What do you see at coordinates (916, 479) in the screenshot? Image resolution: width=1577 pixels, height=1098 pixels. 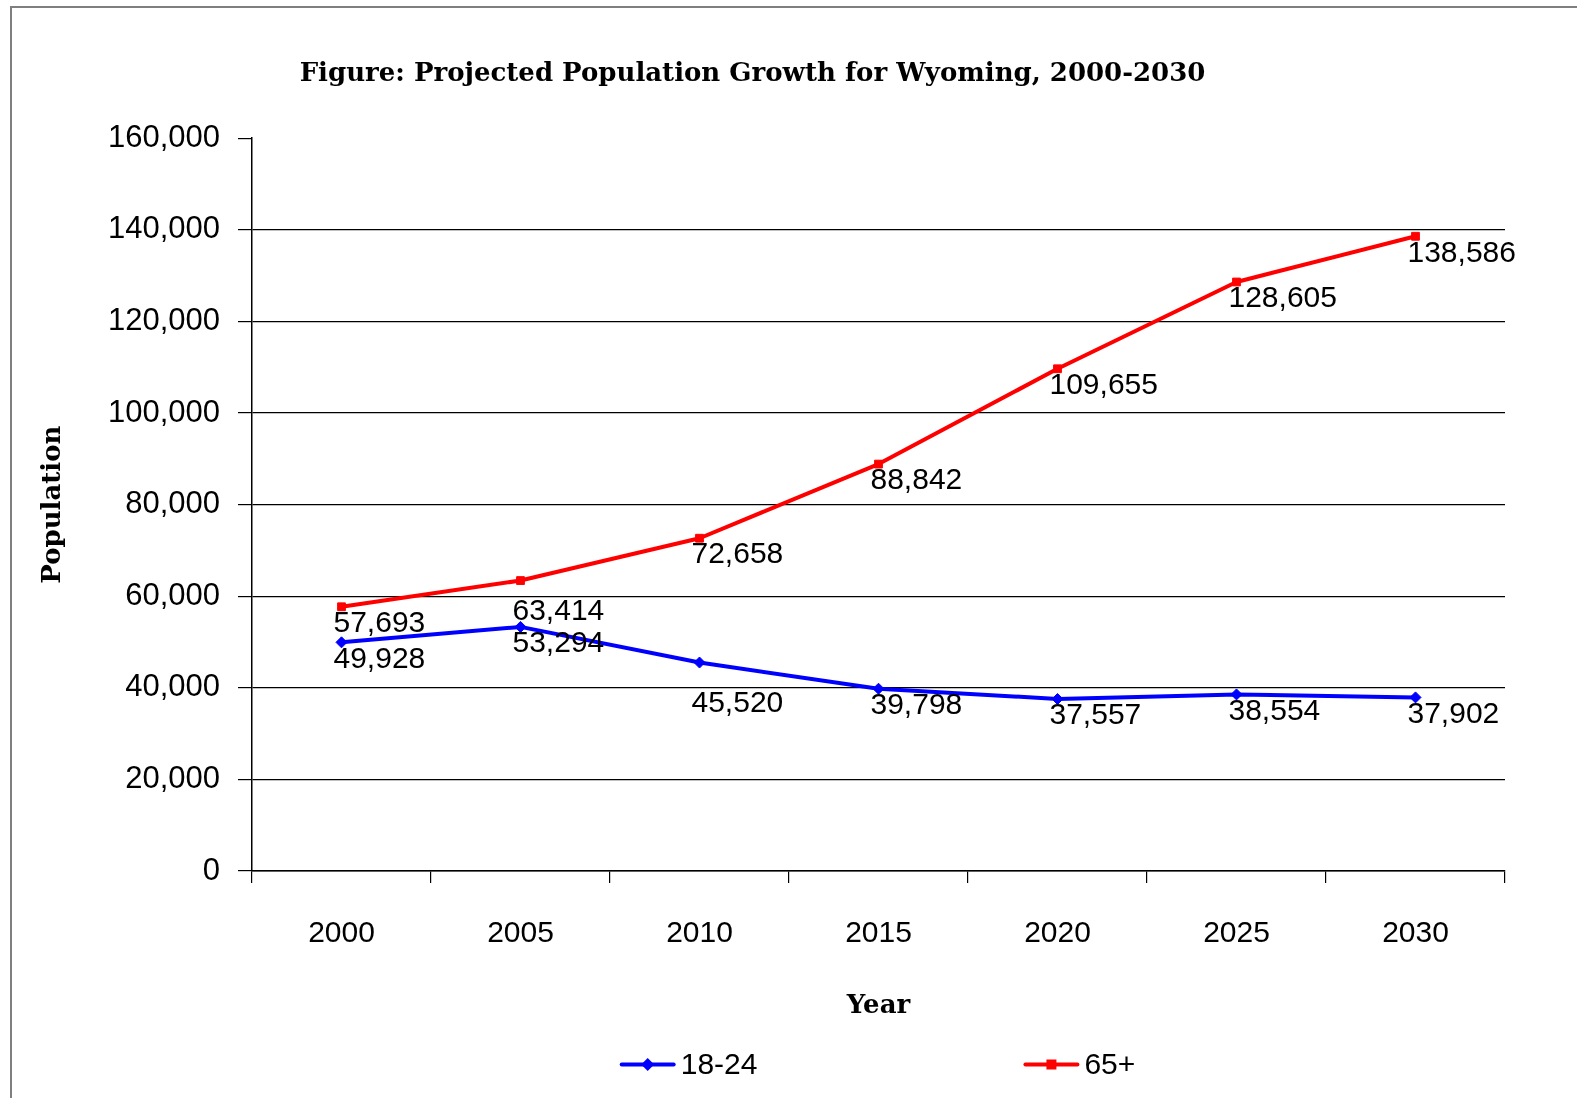 I see `data-label: 88,842` at bounding box center [916, 479].